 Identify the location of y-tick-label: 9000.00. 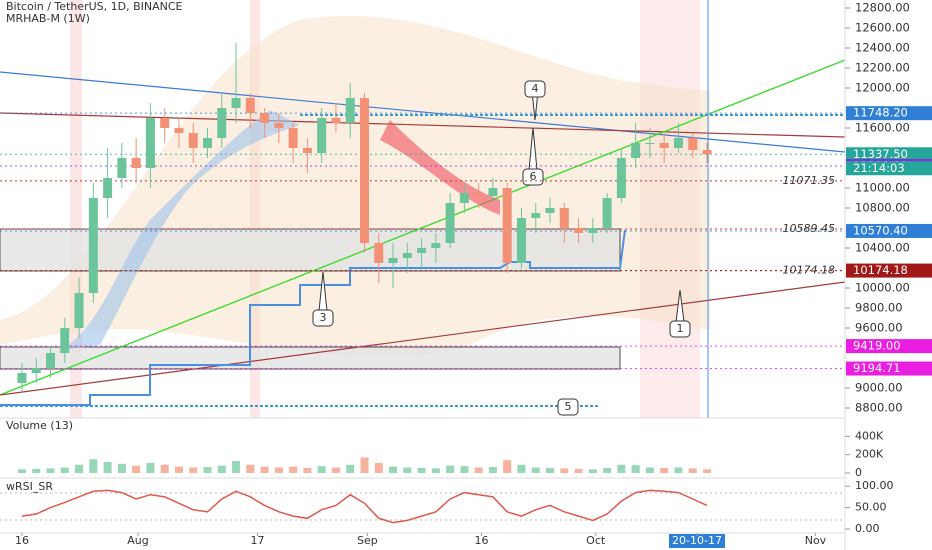
(879, 388).